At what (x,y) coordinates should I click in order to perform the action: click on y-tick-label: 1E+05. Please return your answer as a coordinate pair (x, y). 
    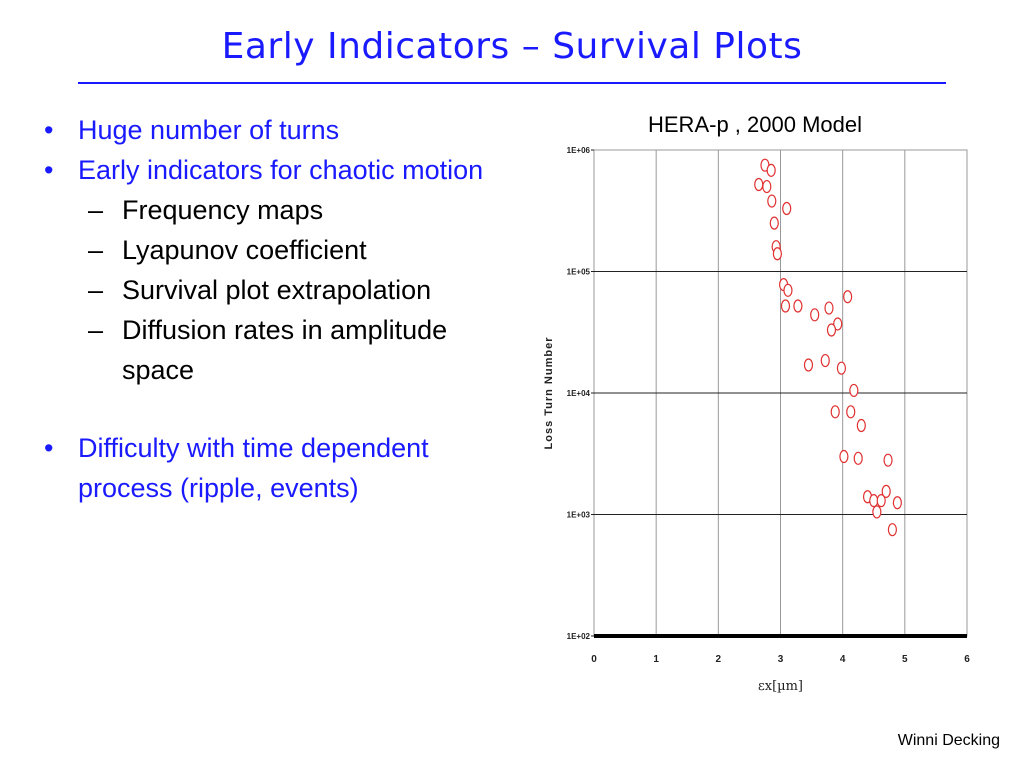
    Looking at the image, I should click on (579, 272).